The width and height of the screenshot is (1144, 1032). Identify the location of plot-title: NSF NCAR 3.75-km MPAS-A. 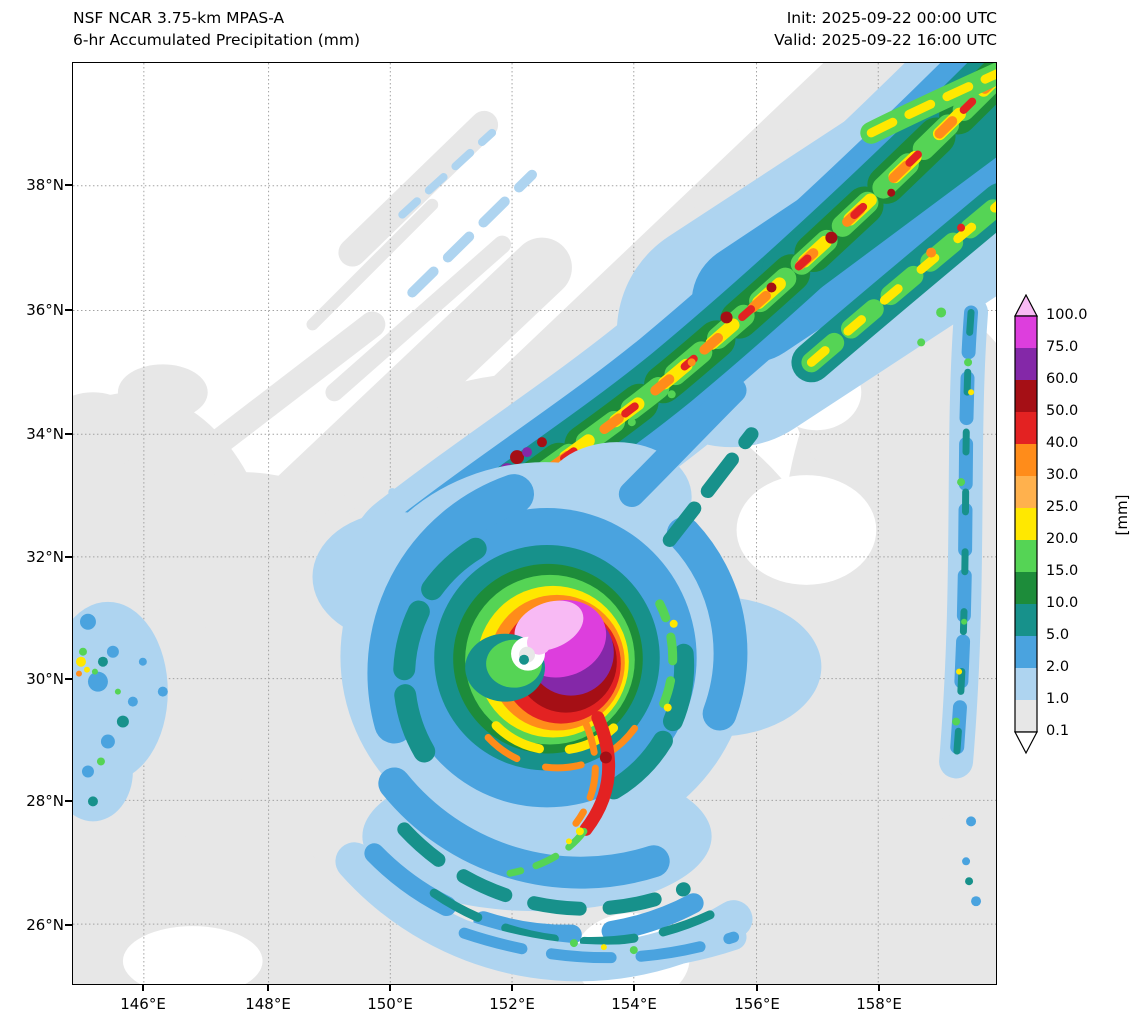
(179, 18).